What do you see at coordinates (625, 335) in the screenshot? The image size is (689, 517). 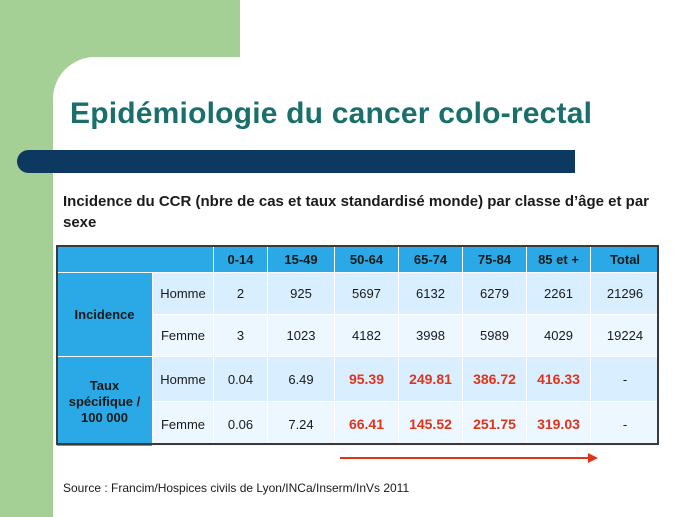 I see `table-cell: 19224` at bounding box center [625, 335].